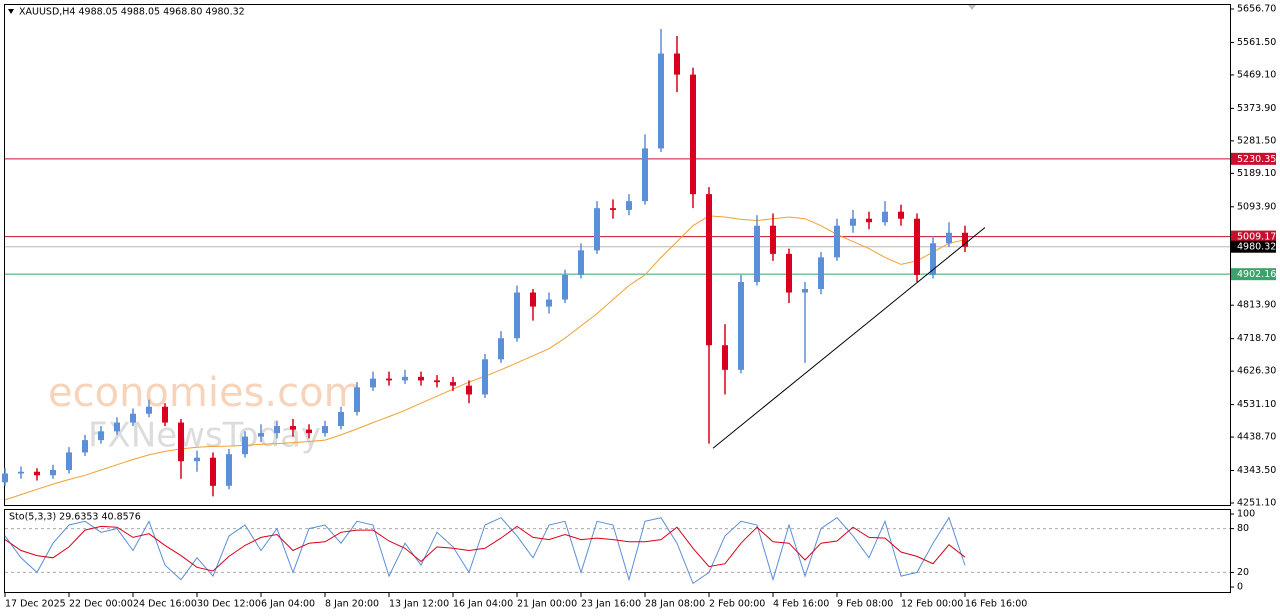 The width and height of the screenshot is (1280, 616). Describe the element at coordinates (1256, 470) in the screenshot. I see `y-tick-label: 4343.50` at that location.